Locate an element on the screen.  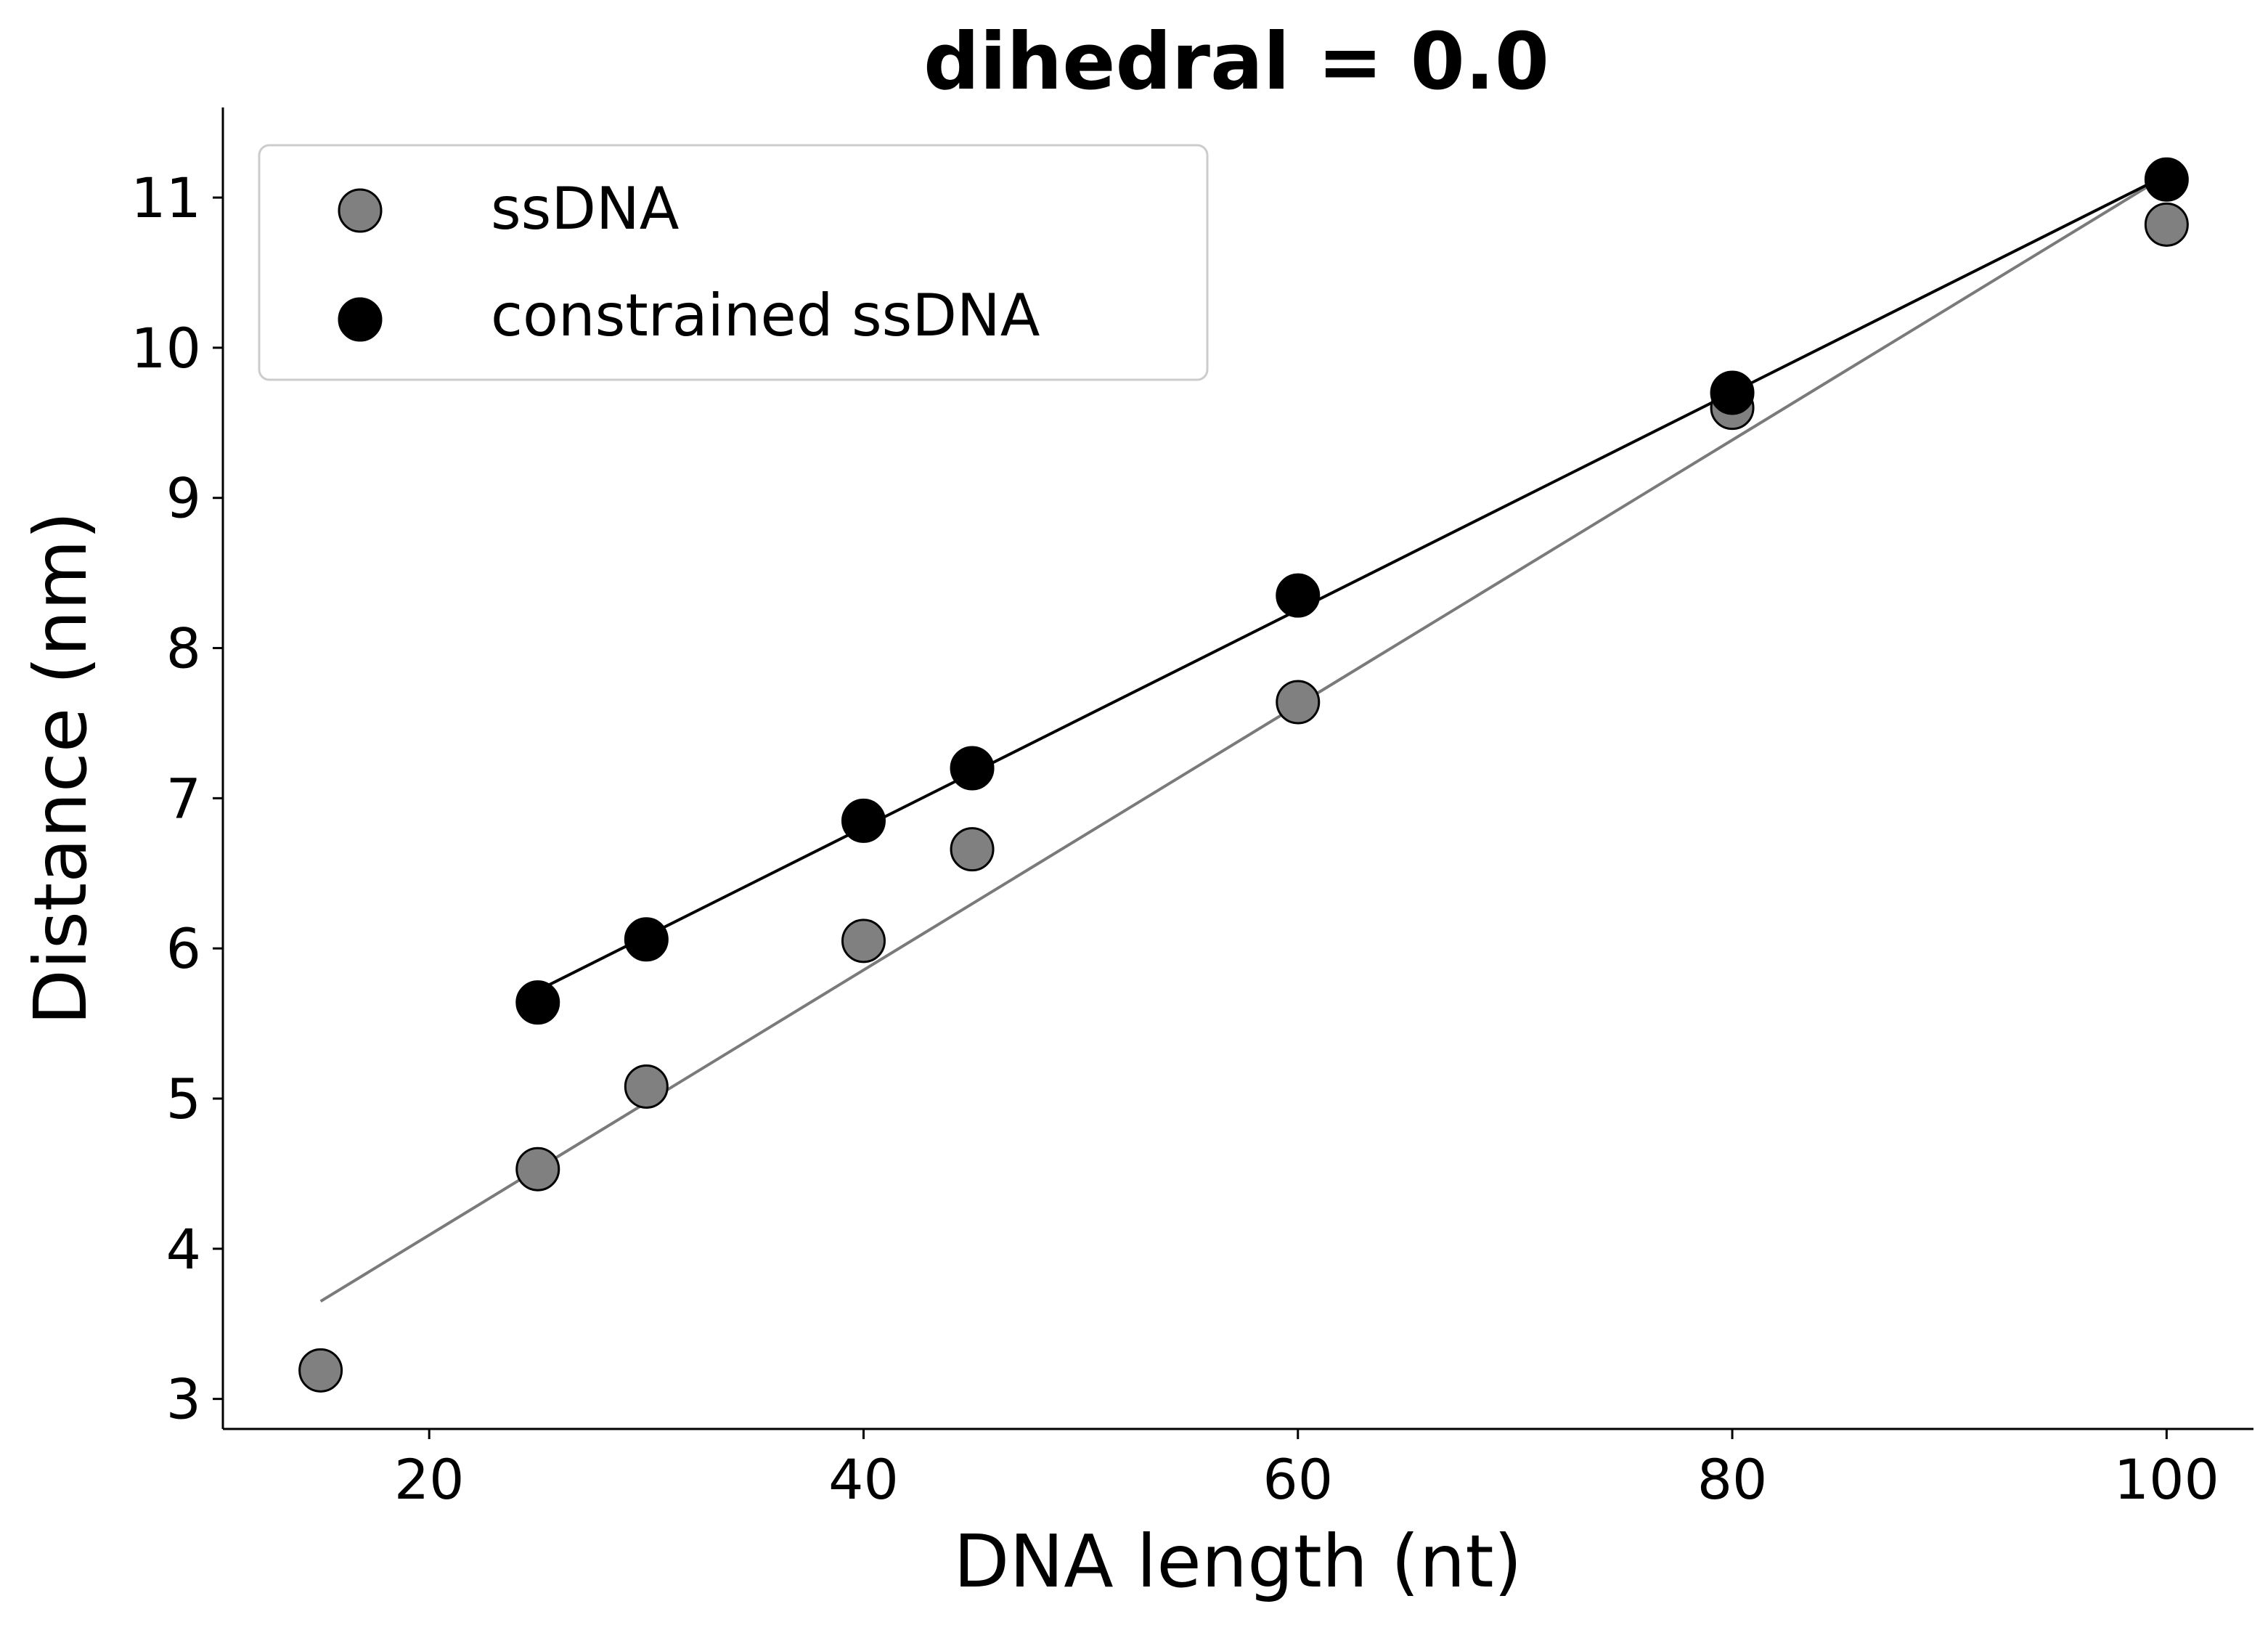
x-tick-label-40: 40 is located at coordinates (863, 1479).